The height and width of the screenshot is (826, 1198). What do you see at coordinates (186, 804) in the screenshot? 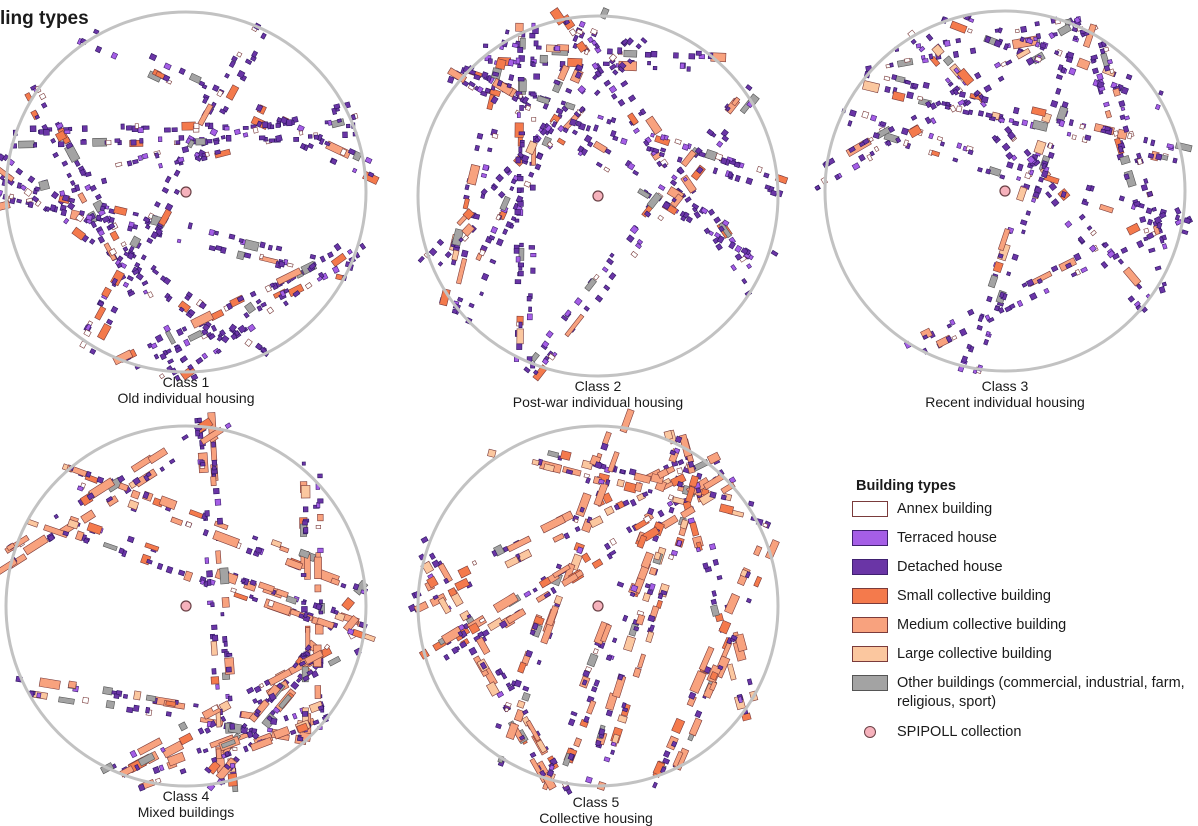
I see `caption-class-4: Class 4 Mixed buildings` at bounding box center [186, 804].